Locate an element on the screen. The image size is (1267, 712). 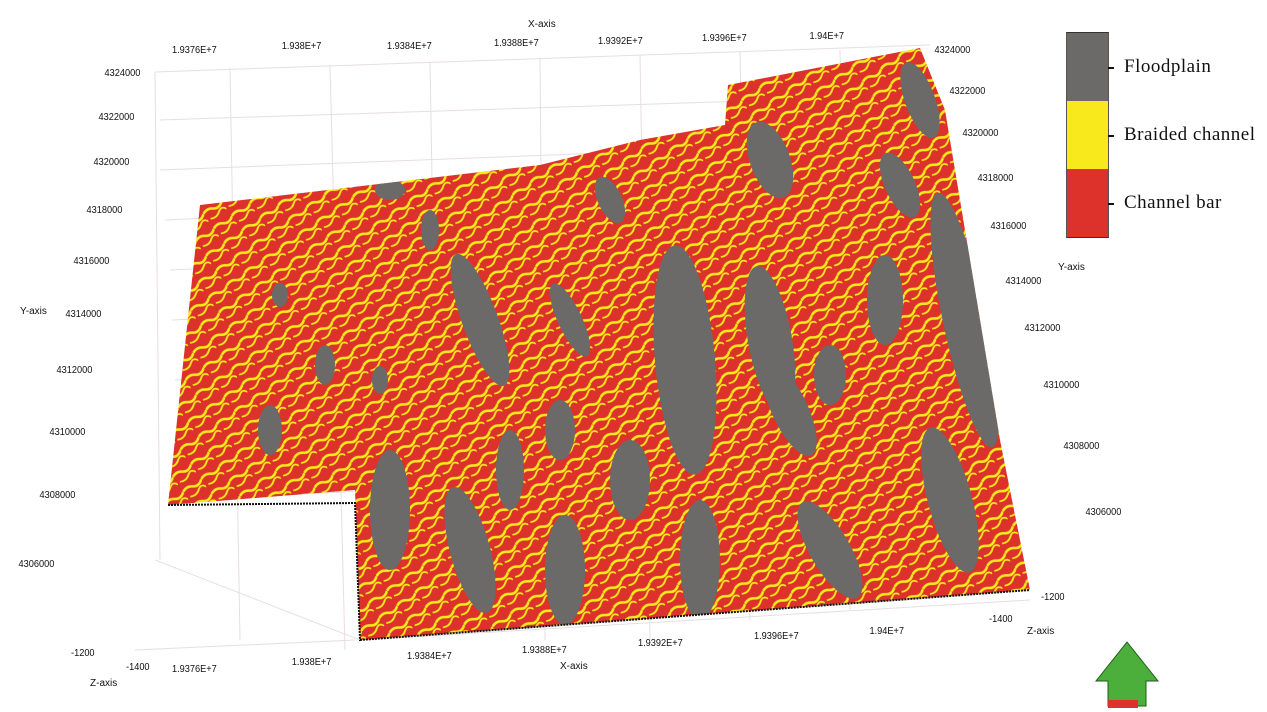
x-tick-top: 1.94E+7 is located at coordinates (827, 36).